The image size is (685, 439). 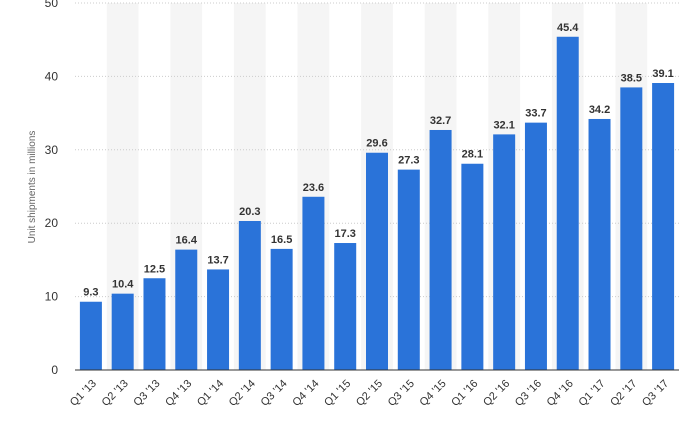 I want to click on x-tick-label: Q4 '15, so click(x=433, y=393).